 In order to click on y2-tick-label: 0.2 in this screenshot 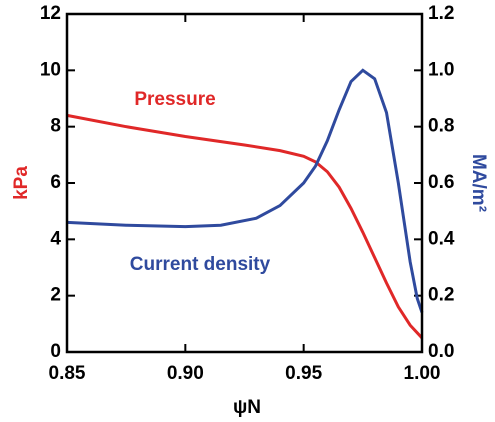, I will do `click(441, 295)`.